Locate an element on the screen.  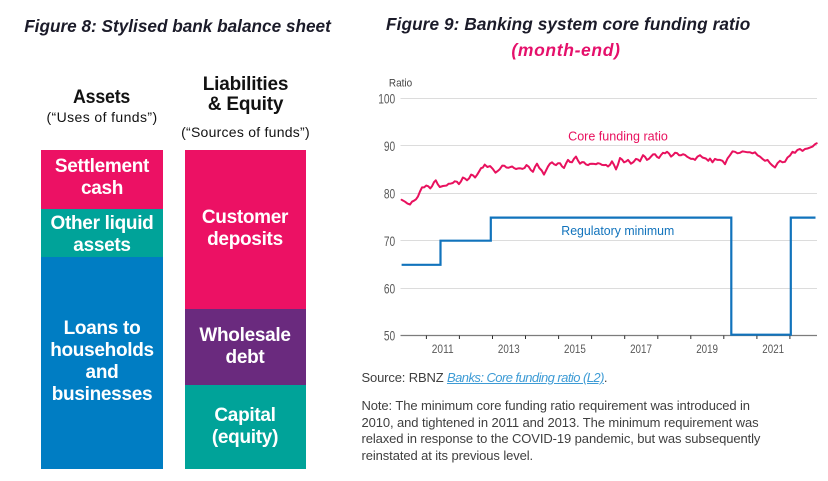
svg-text: Ratio is located at coordinates (400, 84).